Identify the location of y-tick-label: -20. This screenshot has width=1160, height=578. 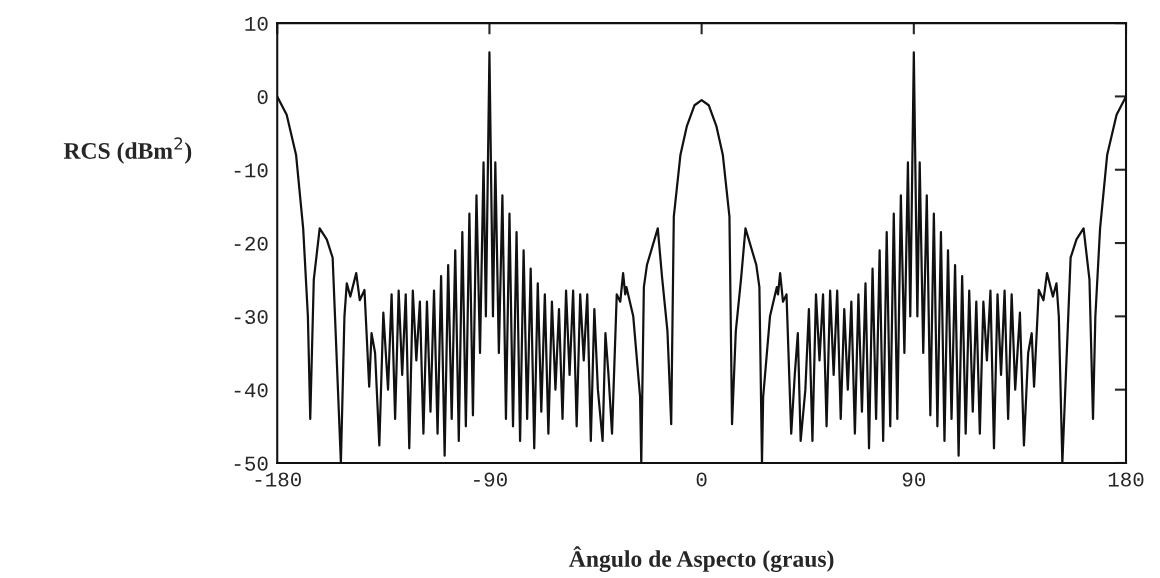
(251, 243).